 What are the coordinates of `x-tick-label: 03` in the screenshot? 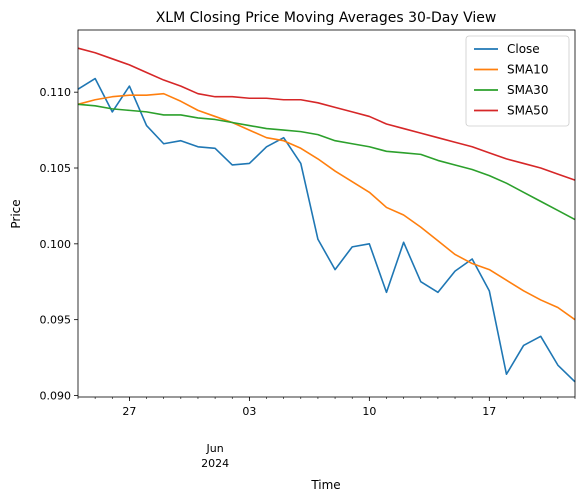 It's located at (249, 411).